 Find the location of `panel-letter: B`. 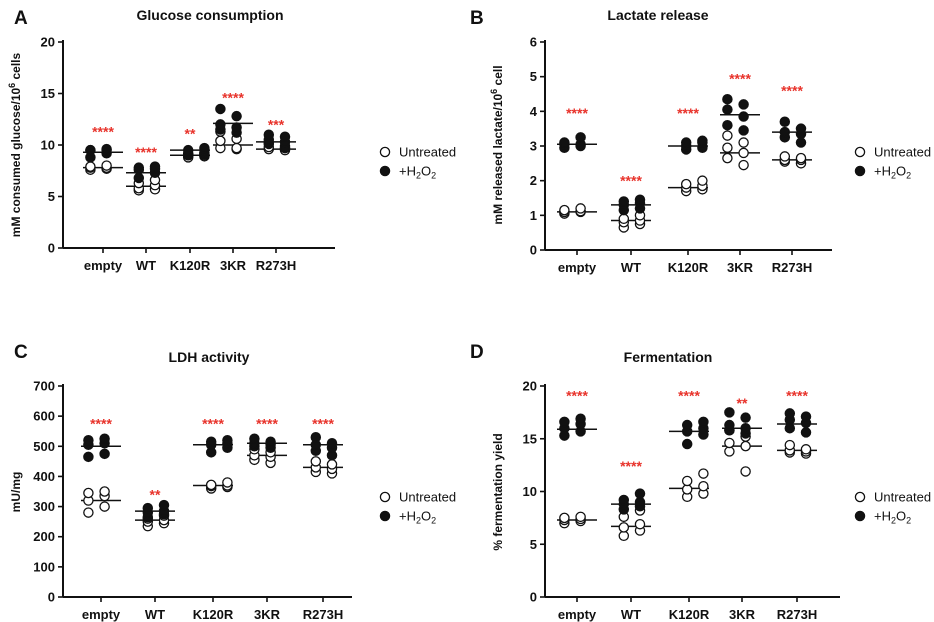

panel-letter: B is located at coordinates (477, 18).